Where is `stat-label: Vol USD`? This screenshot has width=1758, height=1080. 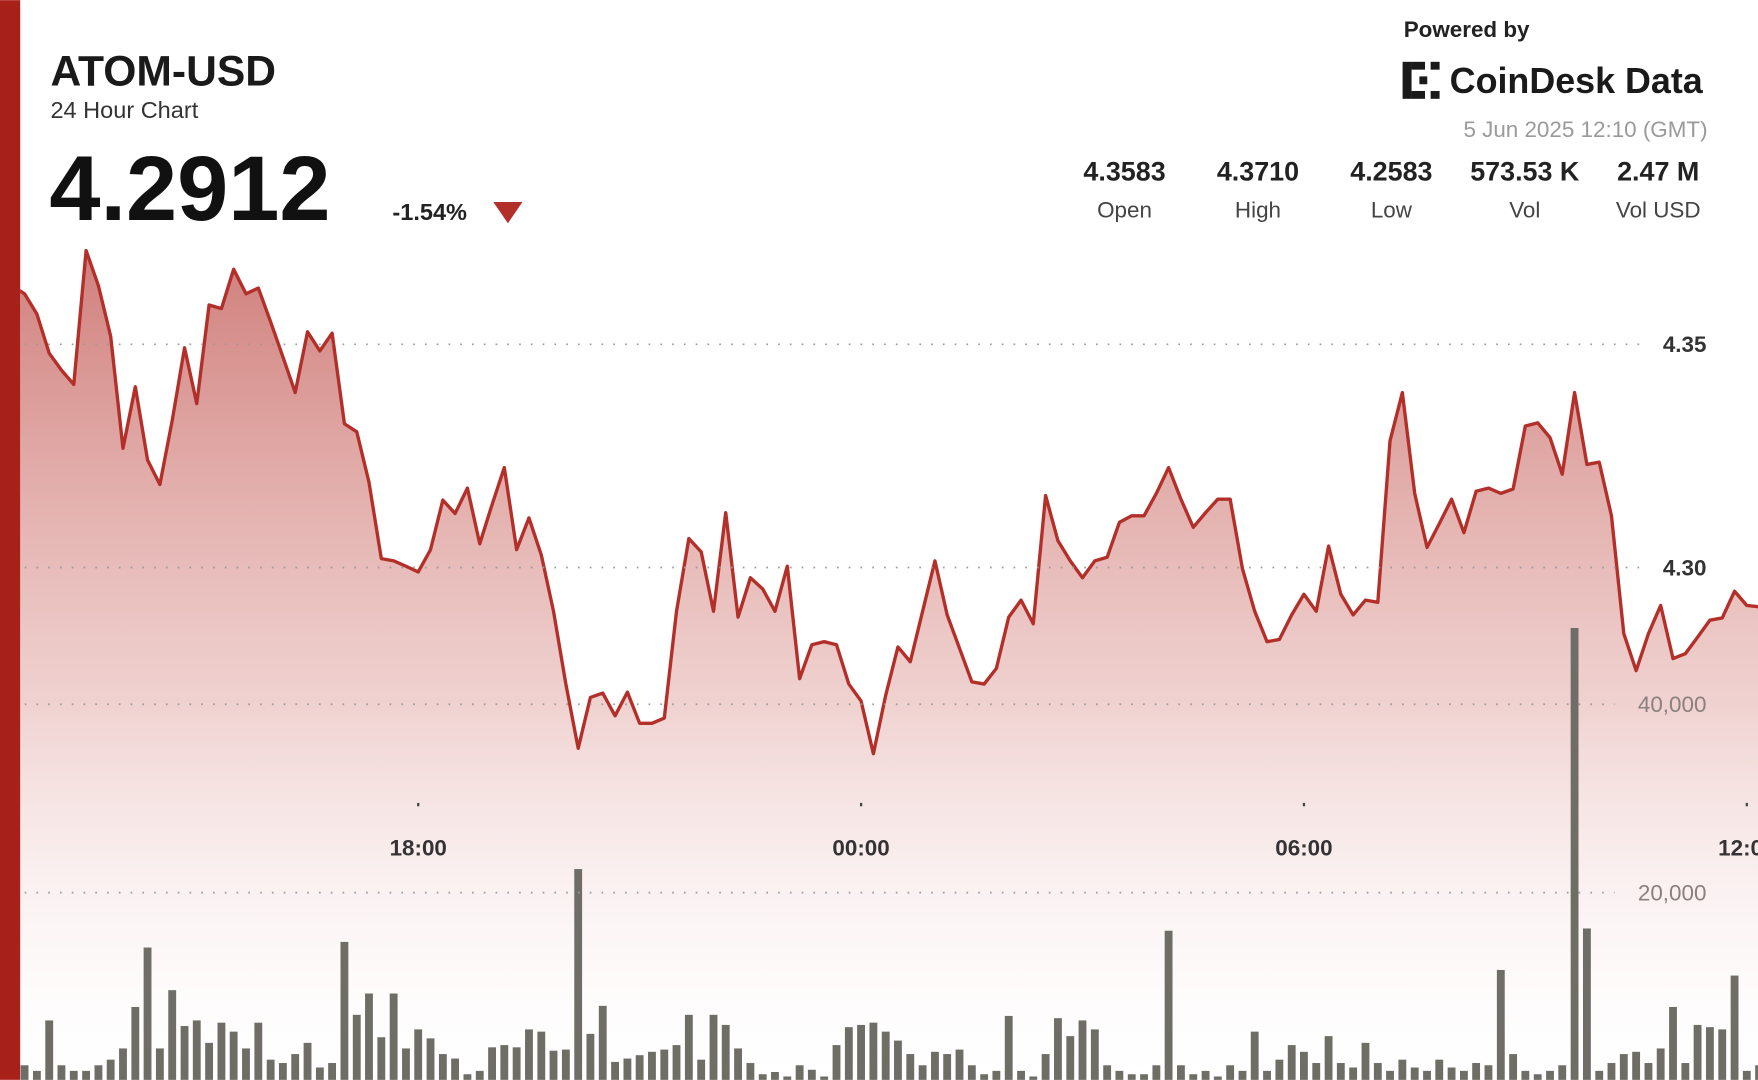
stat-label: Vol USD is located at coordinates (1658, 210).